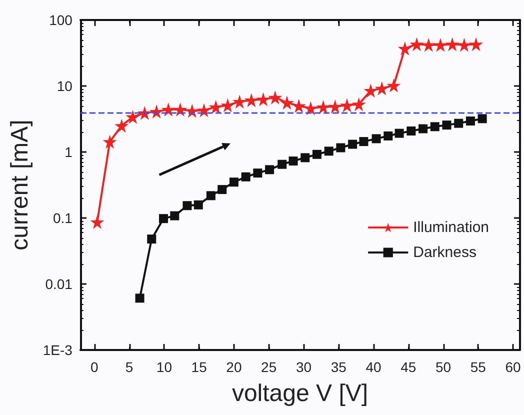 This screenshot has height=415, width=524. Describe the element at coordinates (451, 227) in the screenshot. I see `legend-label: Illumination` at that location.